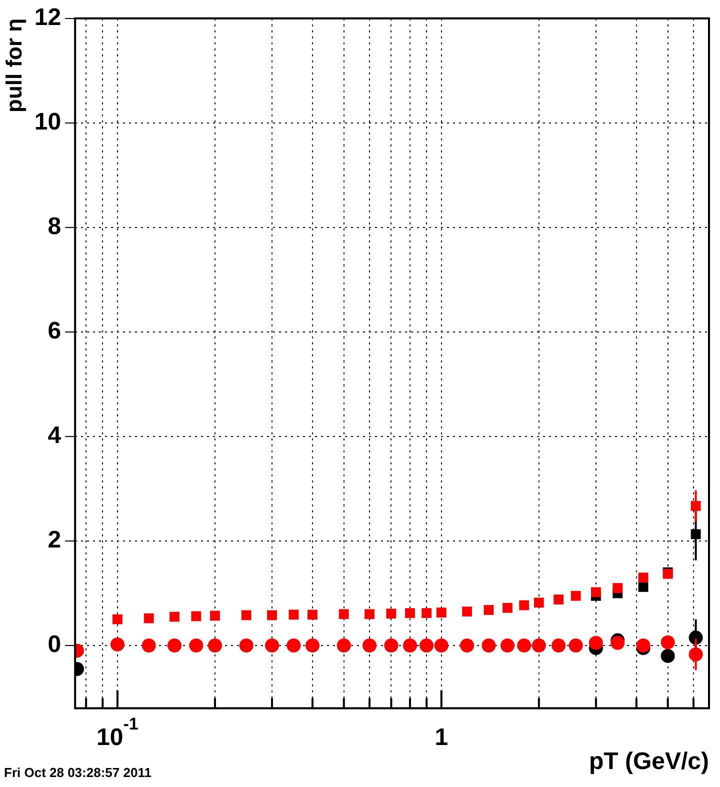 This screenshot has width=720, height=787. What do you see at coordinates (441, 737) in the screenshot?
I see `x-tick-label: 1` at bounding box center [441, 737].